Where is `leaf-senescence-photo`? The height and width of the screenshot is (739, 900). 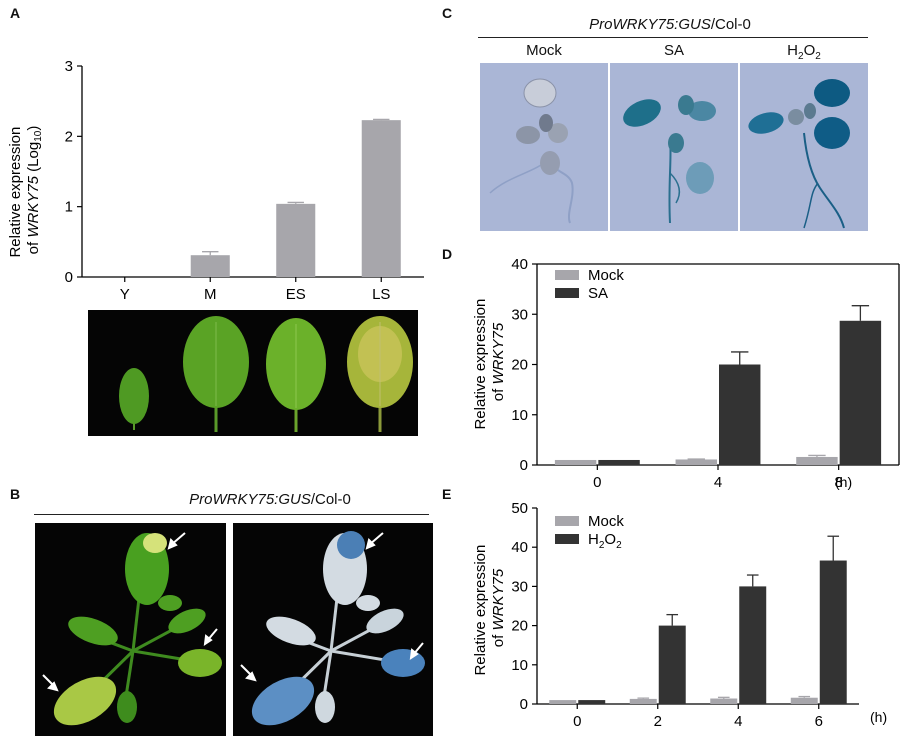
leaf-senescence-photo is located at coordinates (253, 373).